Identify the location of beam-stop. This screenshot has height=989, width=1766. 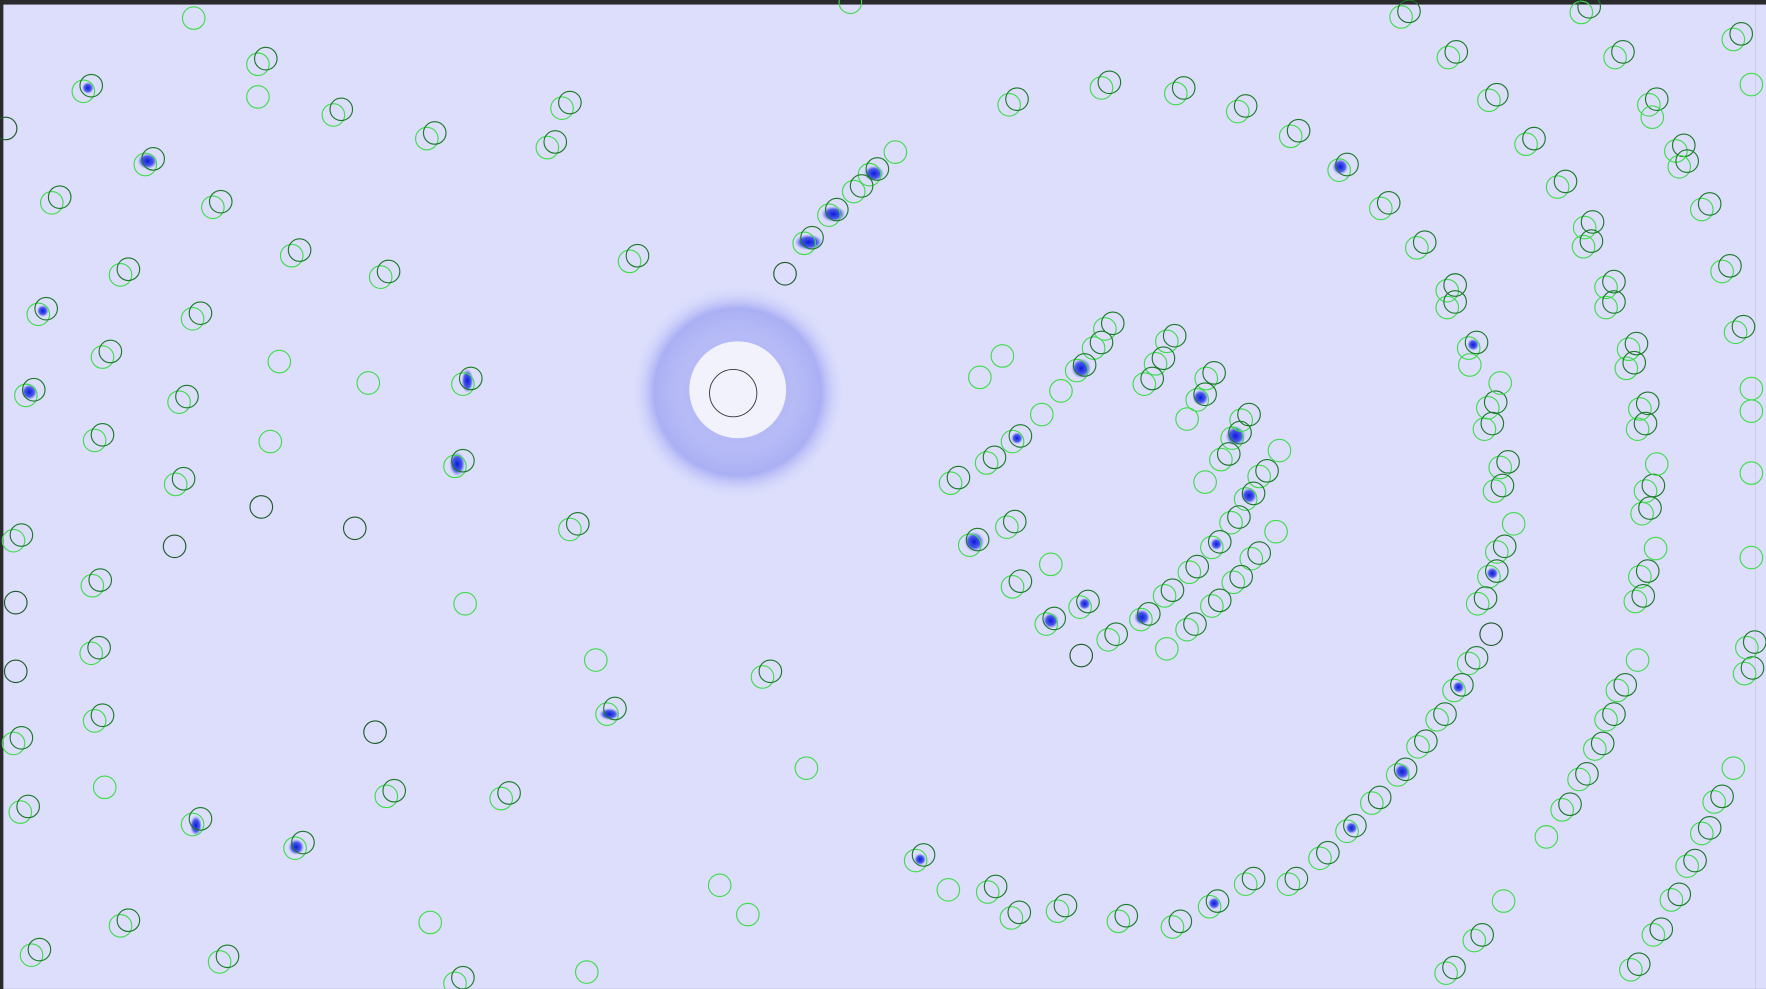
(738, 390).